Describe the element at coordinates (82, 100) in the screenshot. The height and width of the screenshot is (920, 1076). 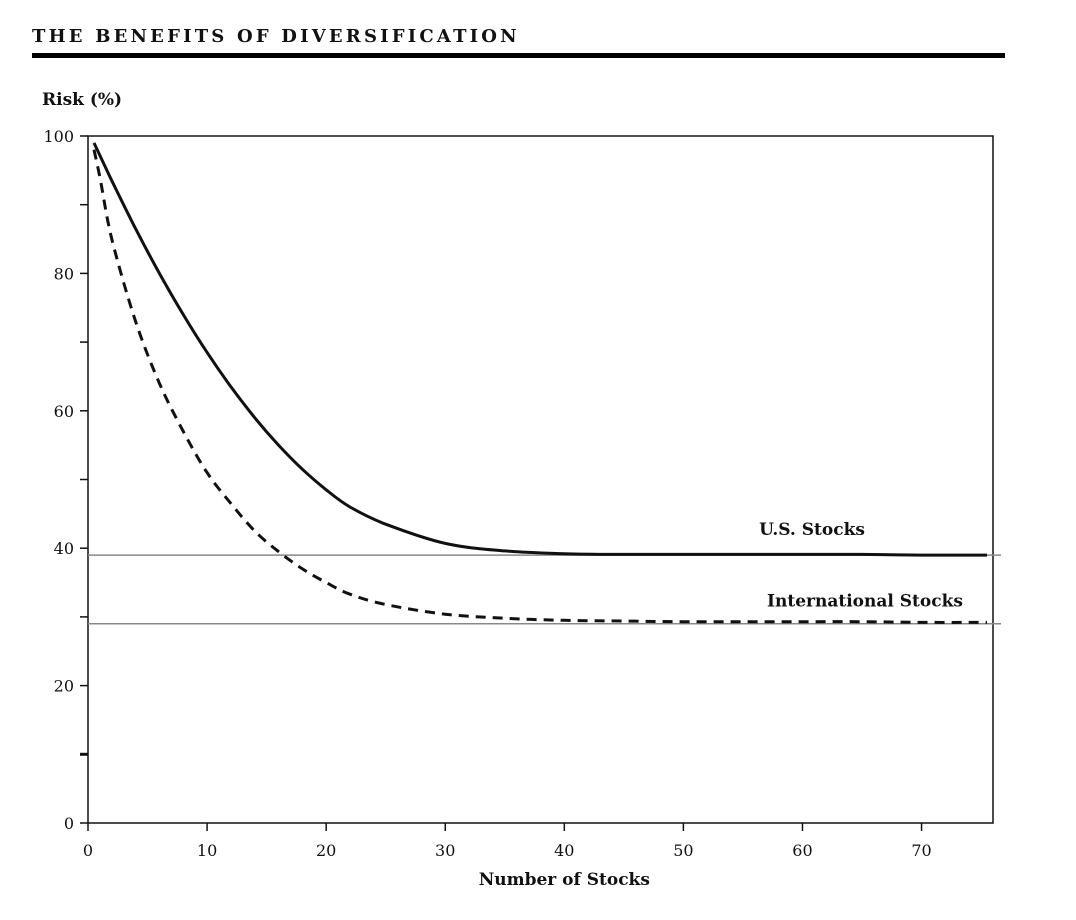
I see `y-axis-label: Risk (%)` at that location.